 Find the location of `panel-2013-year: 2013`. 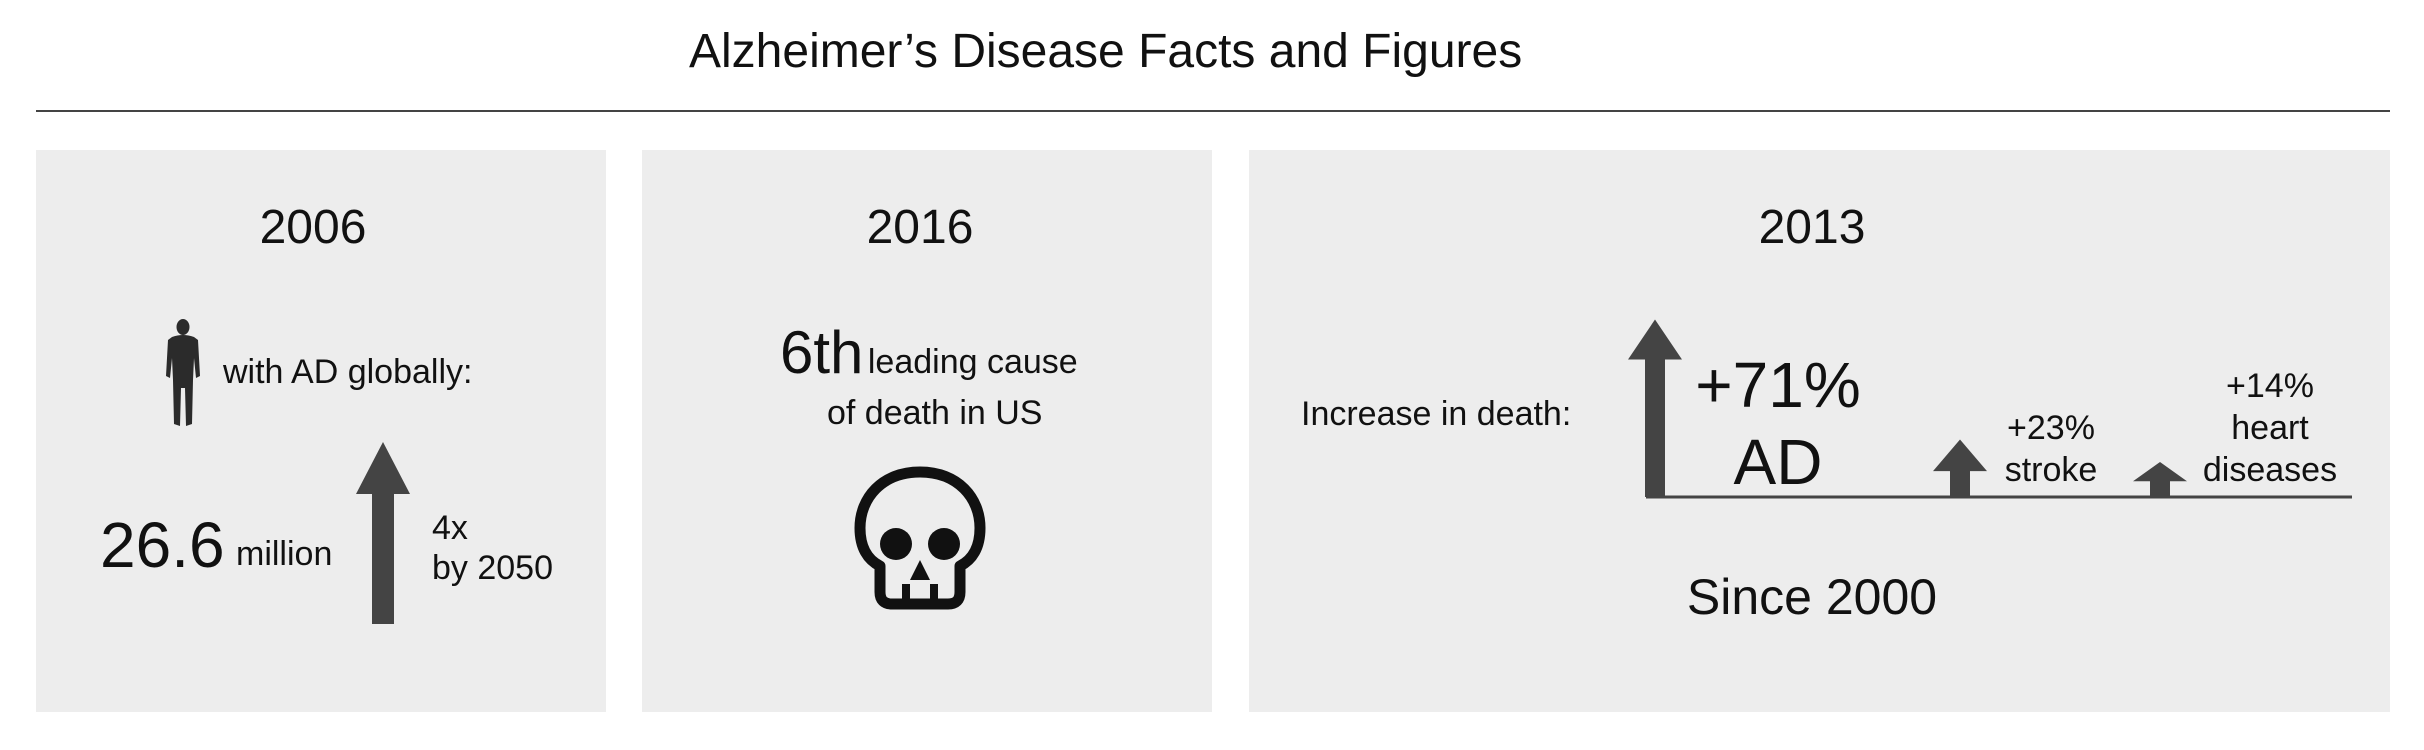

panel-2013-year: 2013 is located at coordinates (1812, 227).